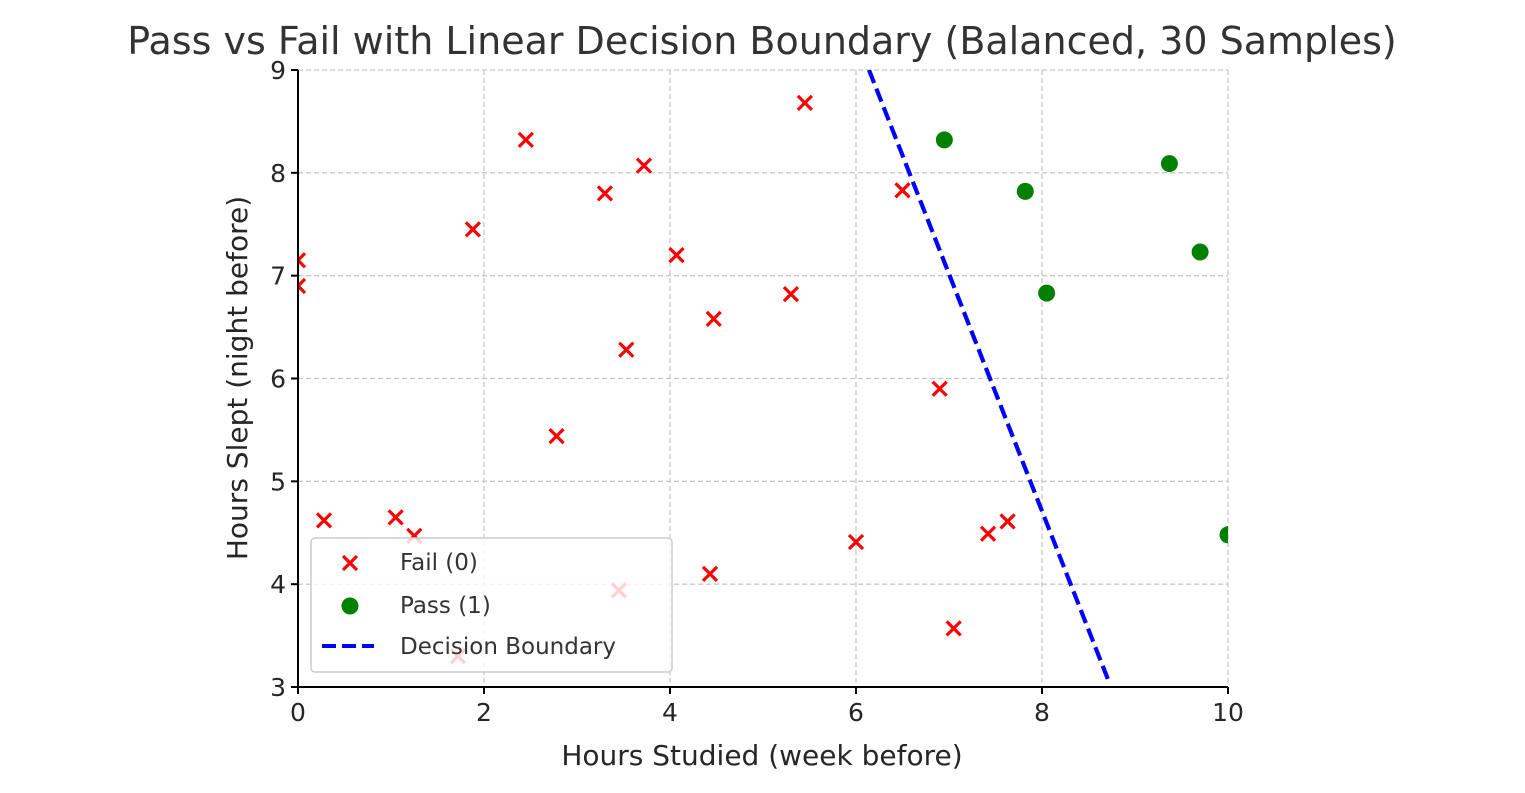  I want to click on y-tick-label: 9, so click(278, 70).